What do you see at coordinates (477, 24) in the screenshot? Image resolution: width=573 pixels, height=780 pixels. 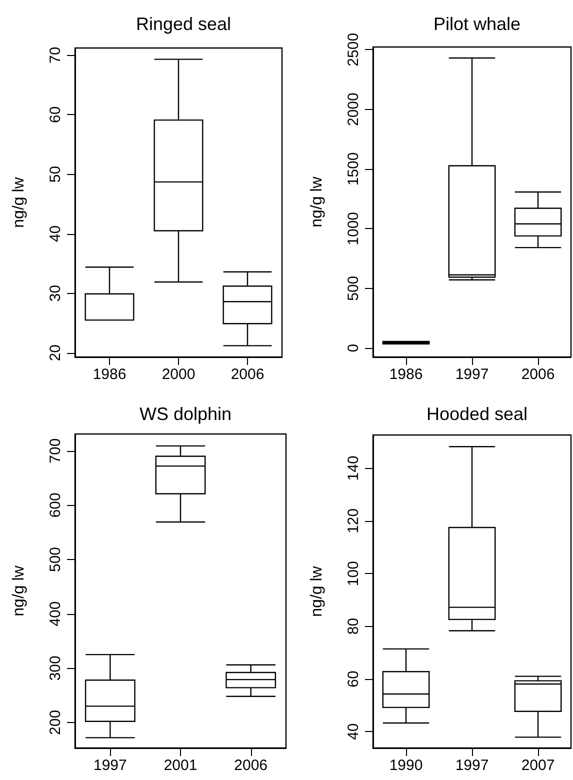 I see `chart-title: Pilot whale` at bounding box center [477, 24].